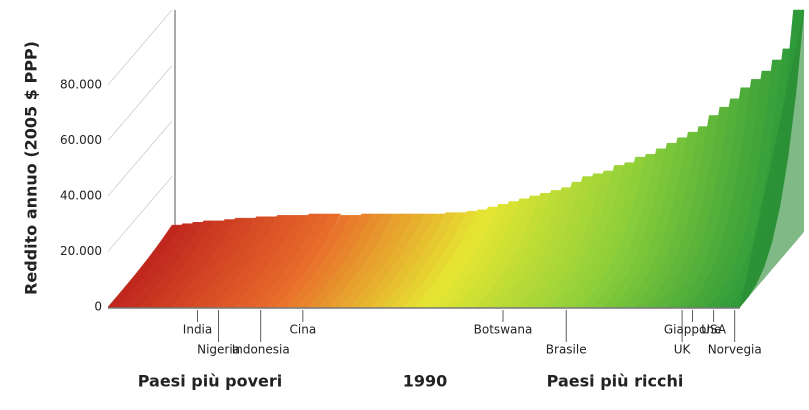 The width and height of the screenshot is (809, 410). Describe the element at coordinates (714, 330) in the screenshot. I see `category-label: USA` at that location.